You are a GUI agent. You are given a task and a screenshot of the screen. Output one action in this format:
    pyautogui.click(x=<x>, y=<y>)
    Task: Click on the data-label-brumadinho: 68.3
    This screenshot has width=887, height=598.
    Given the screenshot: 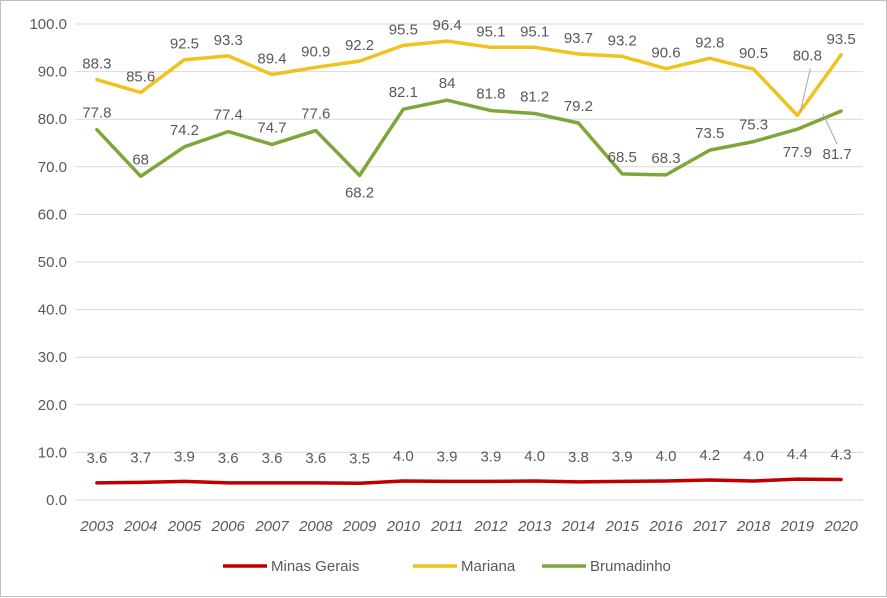 What is the action you would take?
    pyautogui.click(x=665, y=158)
    